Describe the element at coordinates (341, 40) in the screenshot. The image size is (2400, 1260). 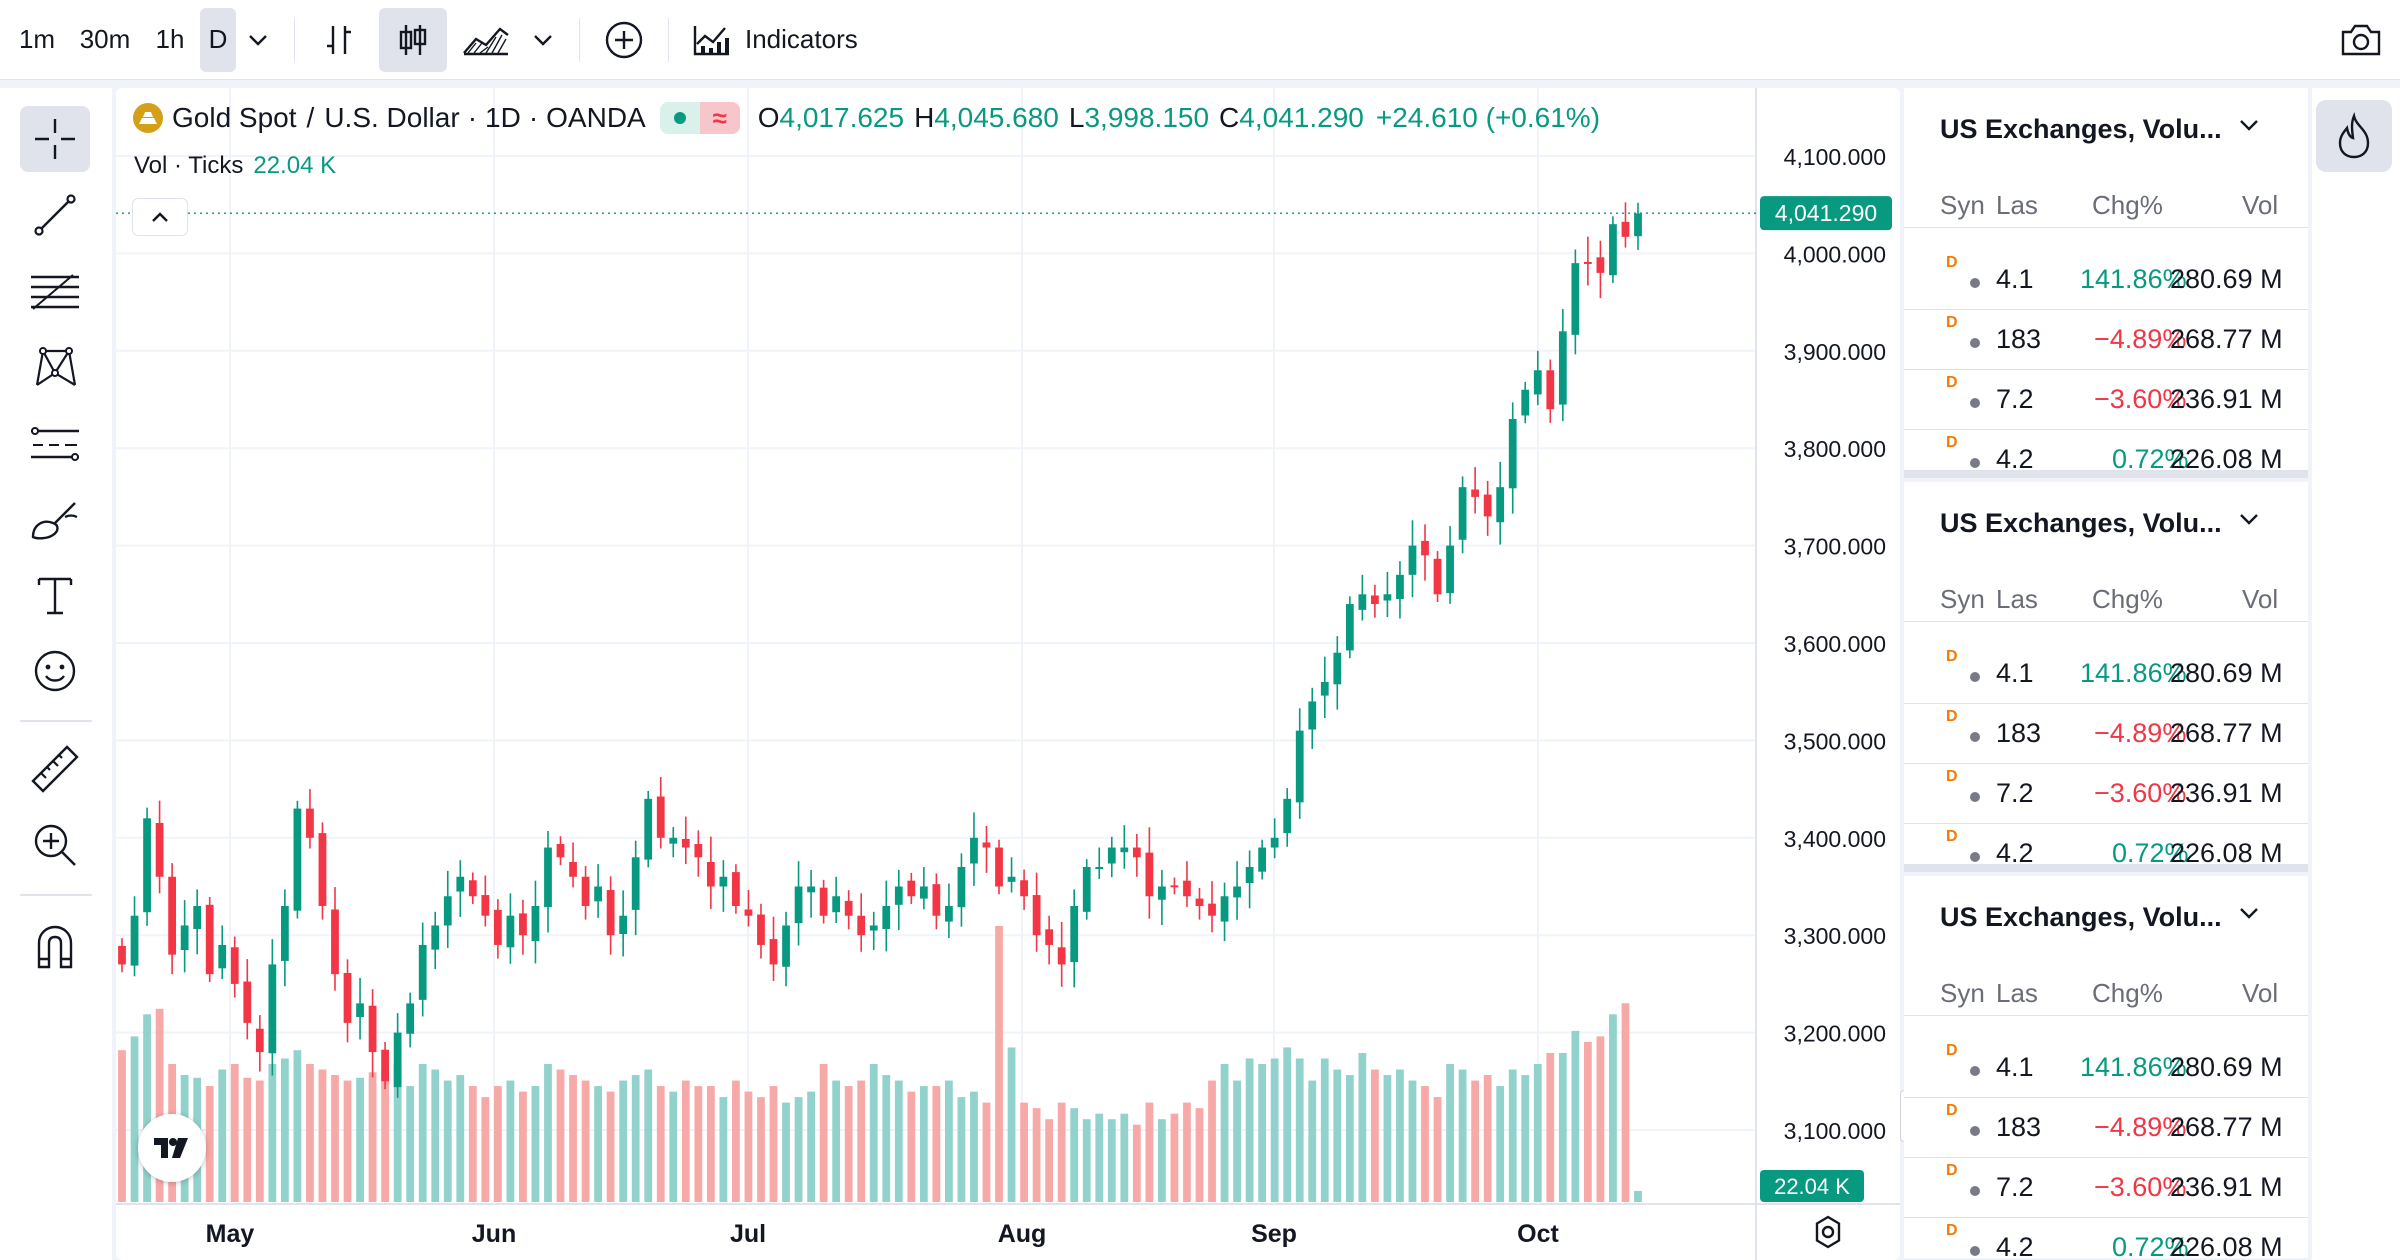
I see `bar-chart-type-button` at that location.